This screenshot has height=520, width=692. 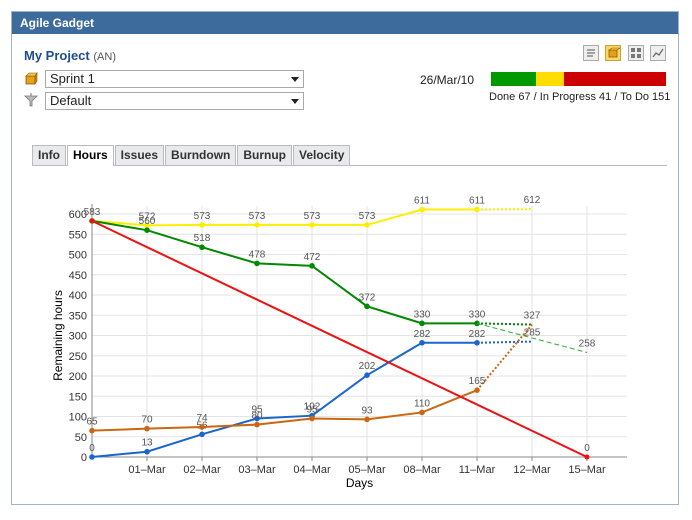 I want to click on data-label: 258, so click(x=587, y=344).